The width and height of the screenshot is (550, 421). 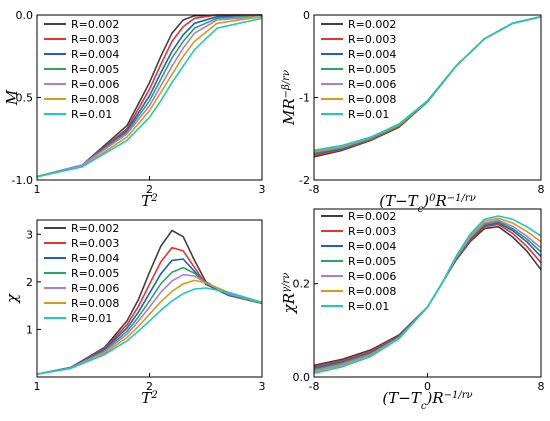 What do you see at coordinates (424, 406) in the screenshot?
I see `x-axis-label-xlabel-sub: c` at bounding box center [424, 406].